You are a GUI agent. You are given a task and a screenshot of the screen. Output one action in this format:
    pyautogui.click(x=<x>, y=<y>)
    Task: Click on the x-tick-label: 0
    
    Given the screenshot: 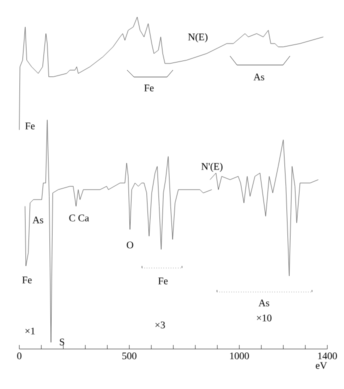 What is the action you would take?
    pyautogui.click(x=19, y=356)
    